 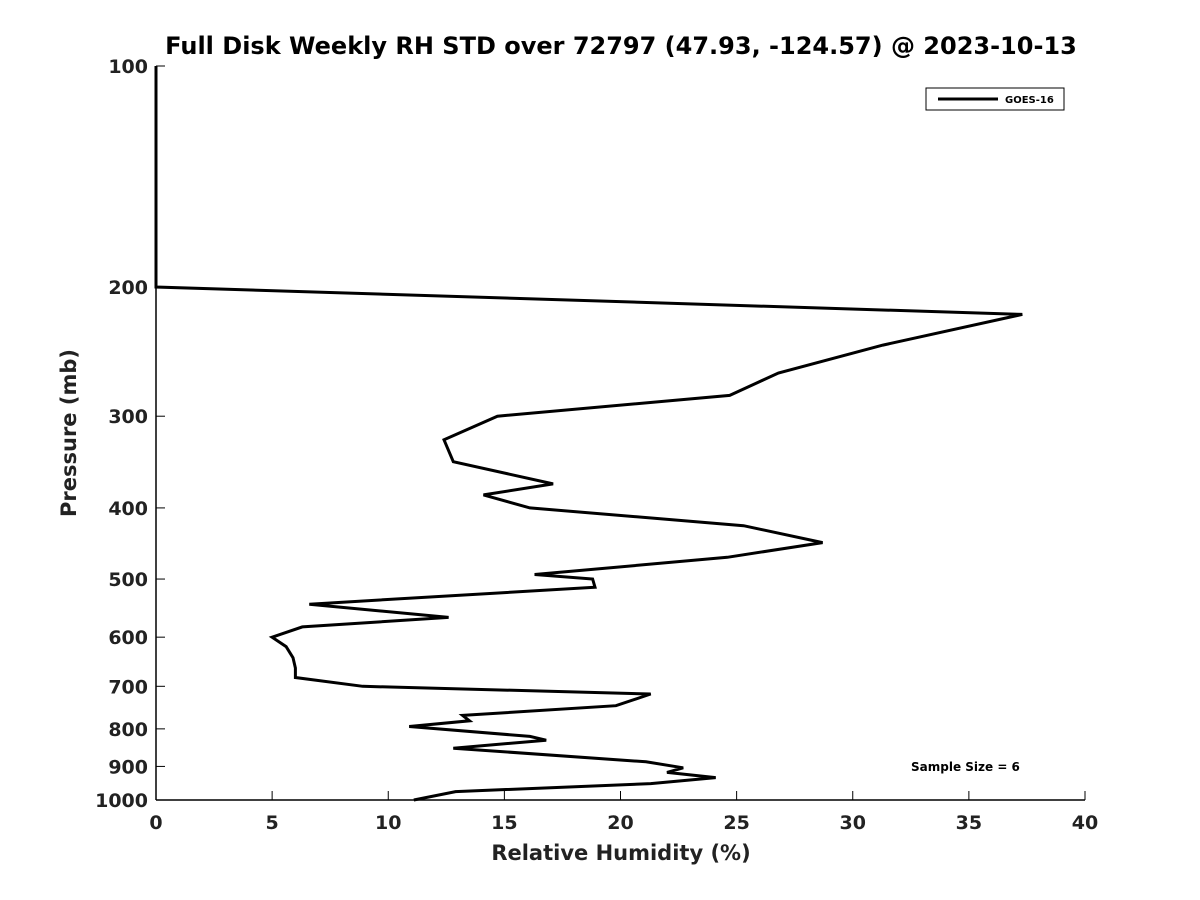 I want to click on x-tick-label: 10, so click(x=388, y=823).